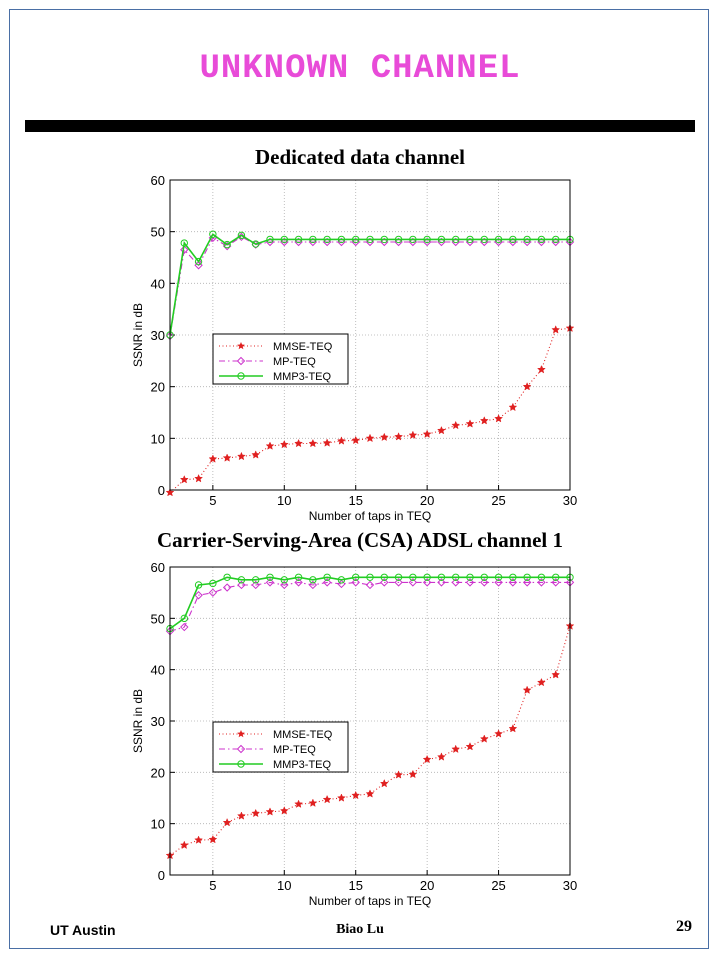 This screenshot has width=720, height=960. Describe the element at coordinates (158, 335) in the screenshot. I see `y-tick-label: 30` at that location.